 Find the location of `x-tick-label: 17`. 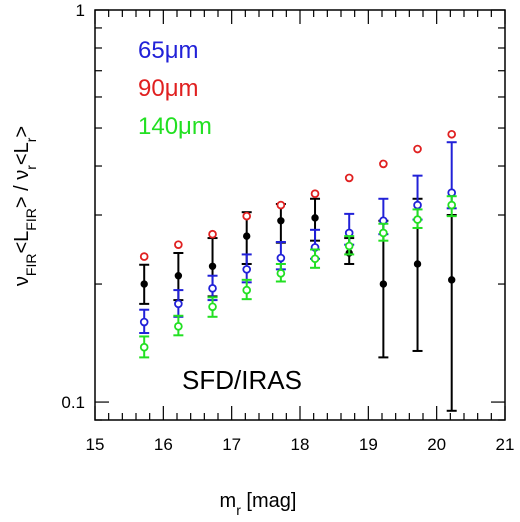

x-tick-label: 17 is located at coordinates (231, 444).